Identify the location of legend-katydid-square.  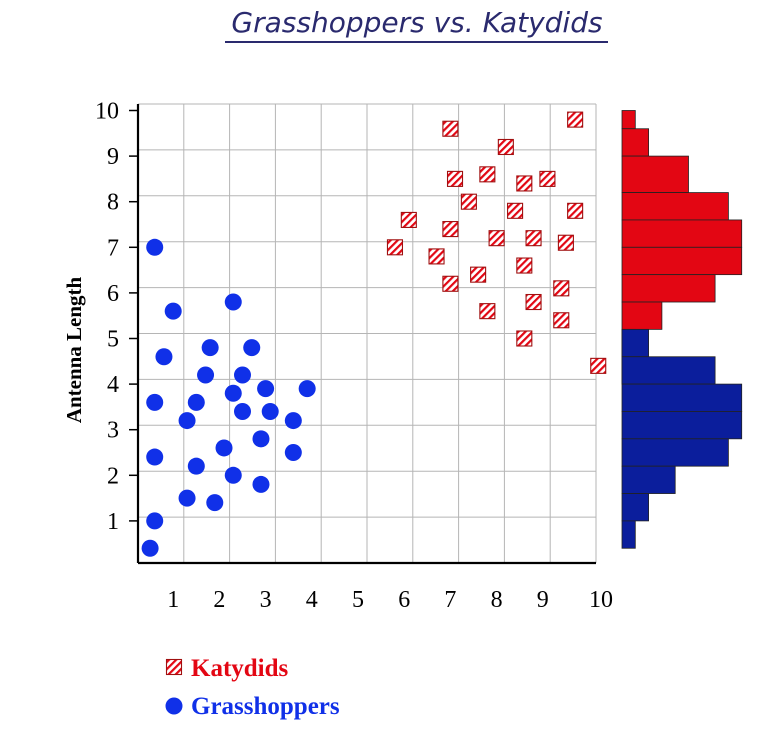
(174, 667).